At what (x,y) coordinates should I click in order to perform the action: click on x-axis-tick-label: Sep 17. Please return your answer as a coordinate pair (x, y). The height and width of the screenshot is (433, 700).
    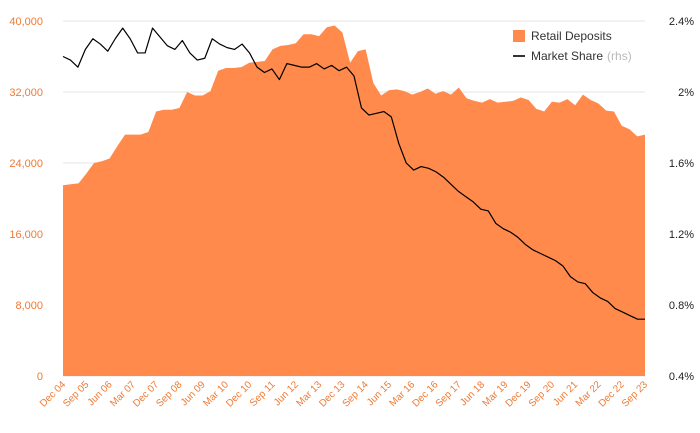
    Looking at the image, I should click on (449, 394).